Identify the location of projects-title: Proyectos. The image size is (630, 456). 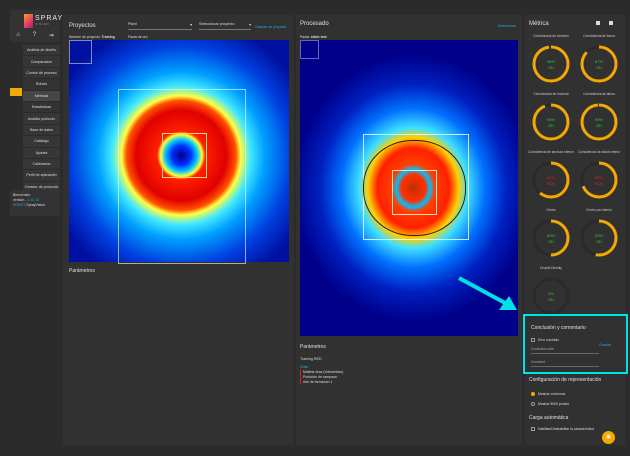
(82, 26).